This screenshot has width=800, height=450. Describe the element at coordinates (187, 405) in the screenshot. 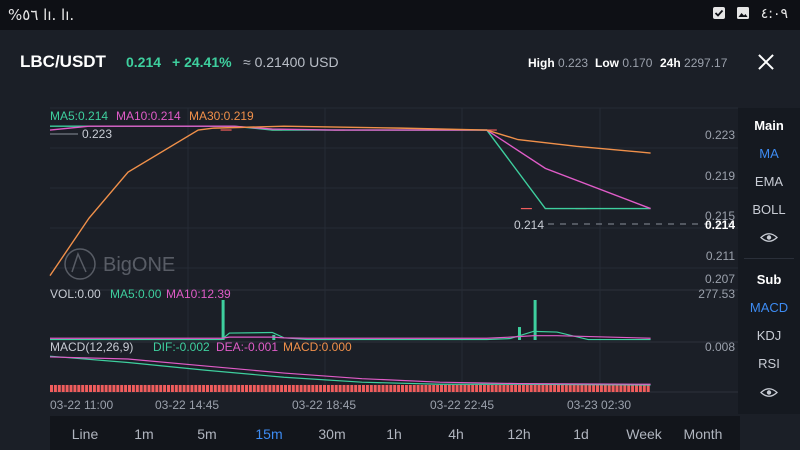

I see `time-axis-label: 03-22 14:45` at that location.